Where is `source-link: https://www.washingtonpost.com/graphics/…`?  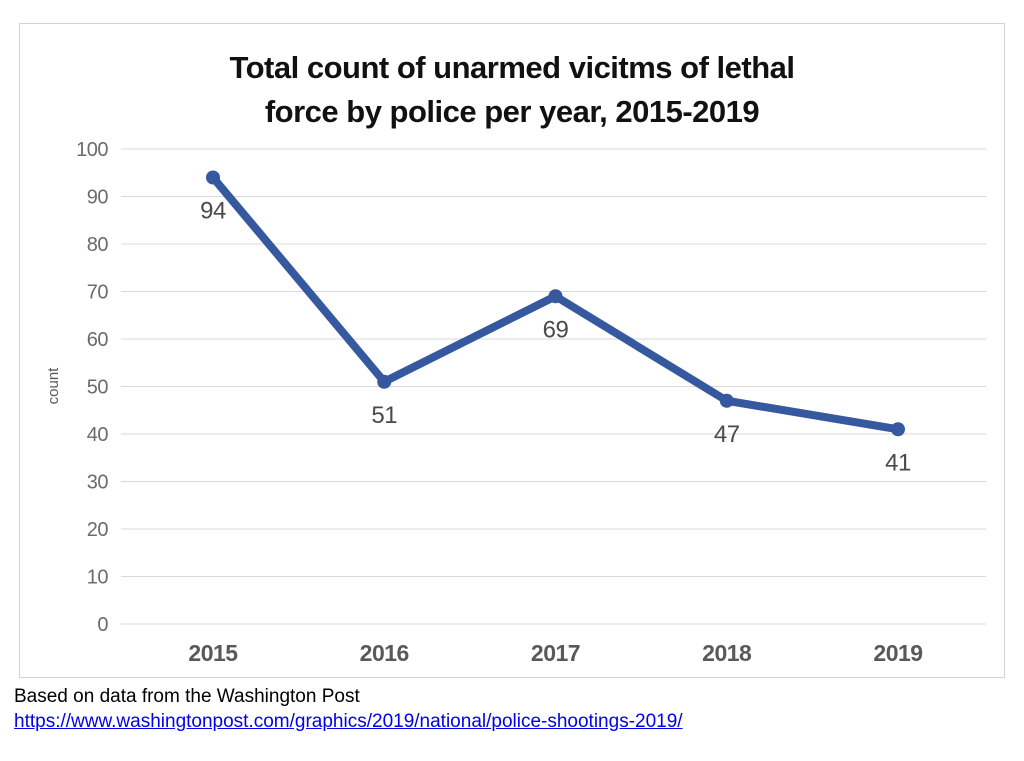
source-link: https://www.washingtonpost.com/graphics/… is located at coordinates (348, 721).